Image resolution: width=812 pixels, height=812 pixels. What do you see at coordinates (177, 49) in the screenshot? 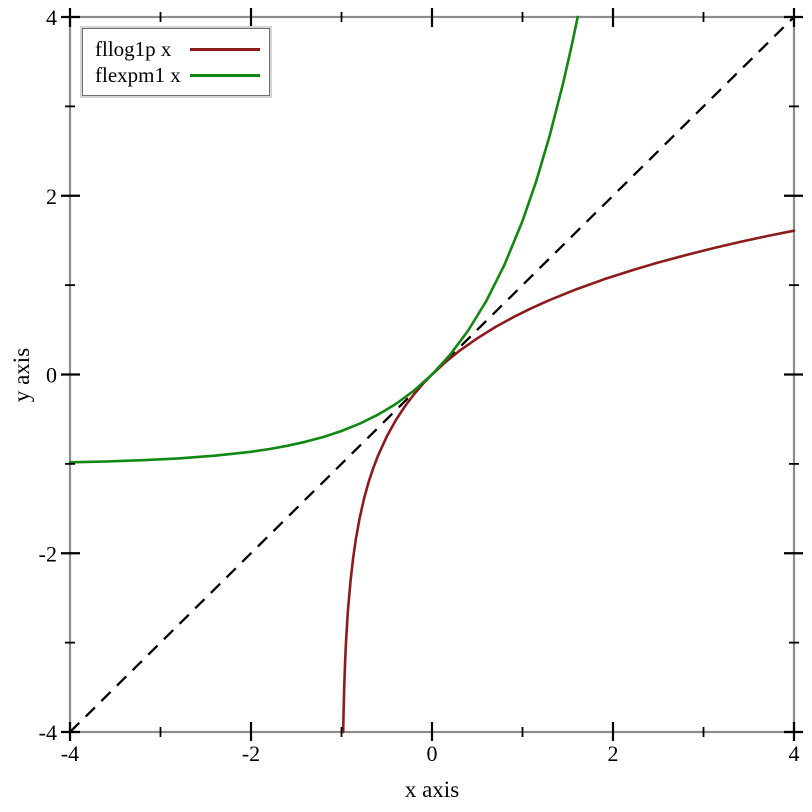
I see `legend-item-fllog1p: fllog1p x` at bounding box center [177, 49].